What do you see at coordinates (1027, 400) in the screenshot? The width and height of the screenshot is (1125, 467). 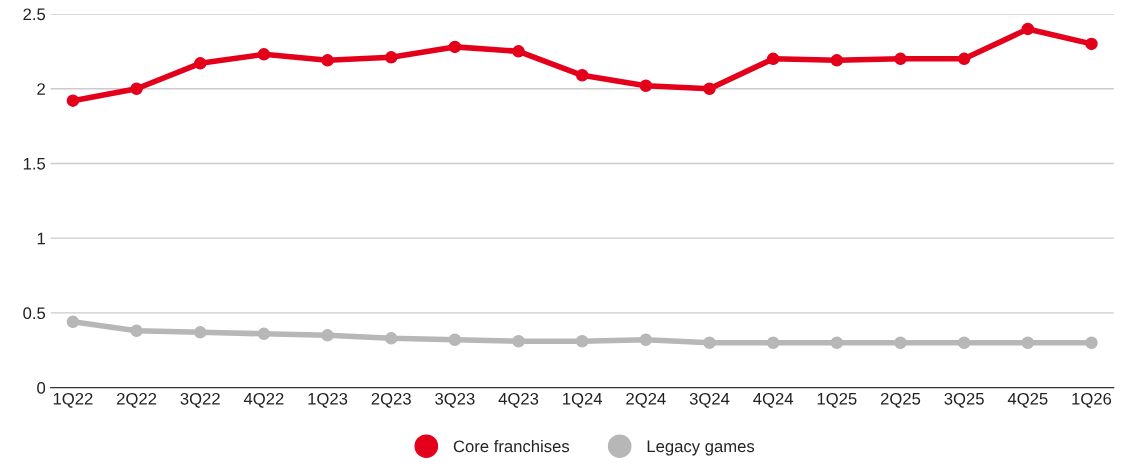 I see `x-tick-label: 4Q25` at bounding box center [1027, 400].